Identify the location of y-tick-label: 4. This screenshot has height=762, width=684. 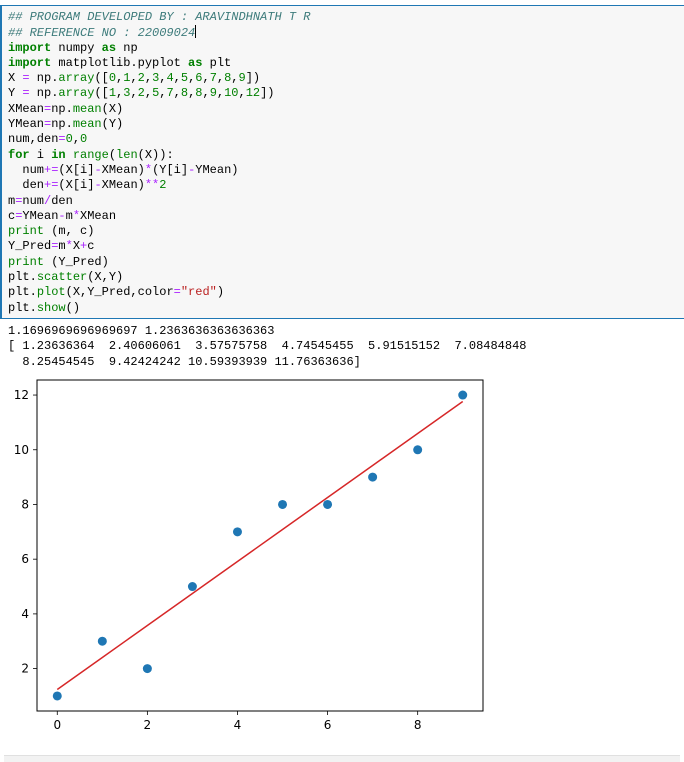
(25, 614).